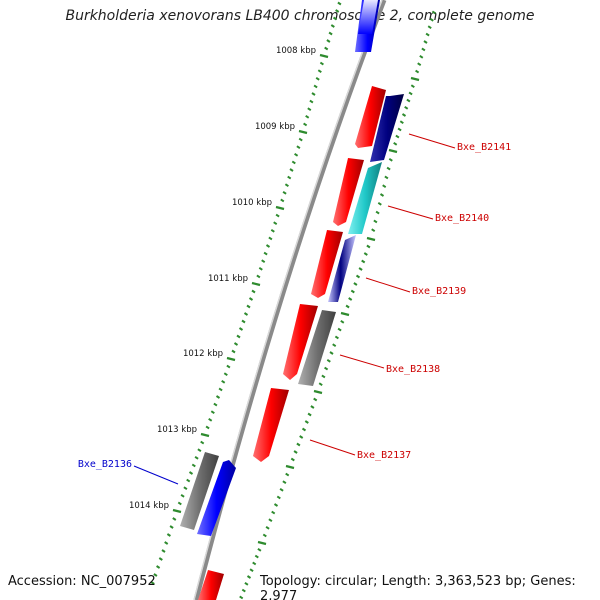 The height and width of the screenshot is (600, 600). I want to click on gene-b2138-pseudo-grey, so click(317, 348).